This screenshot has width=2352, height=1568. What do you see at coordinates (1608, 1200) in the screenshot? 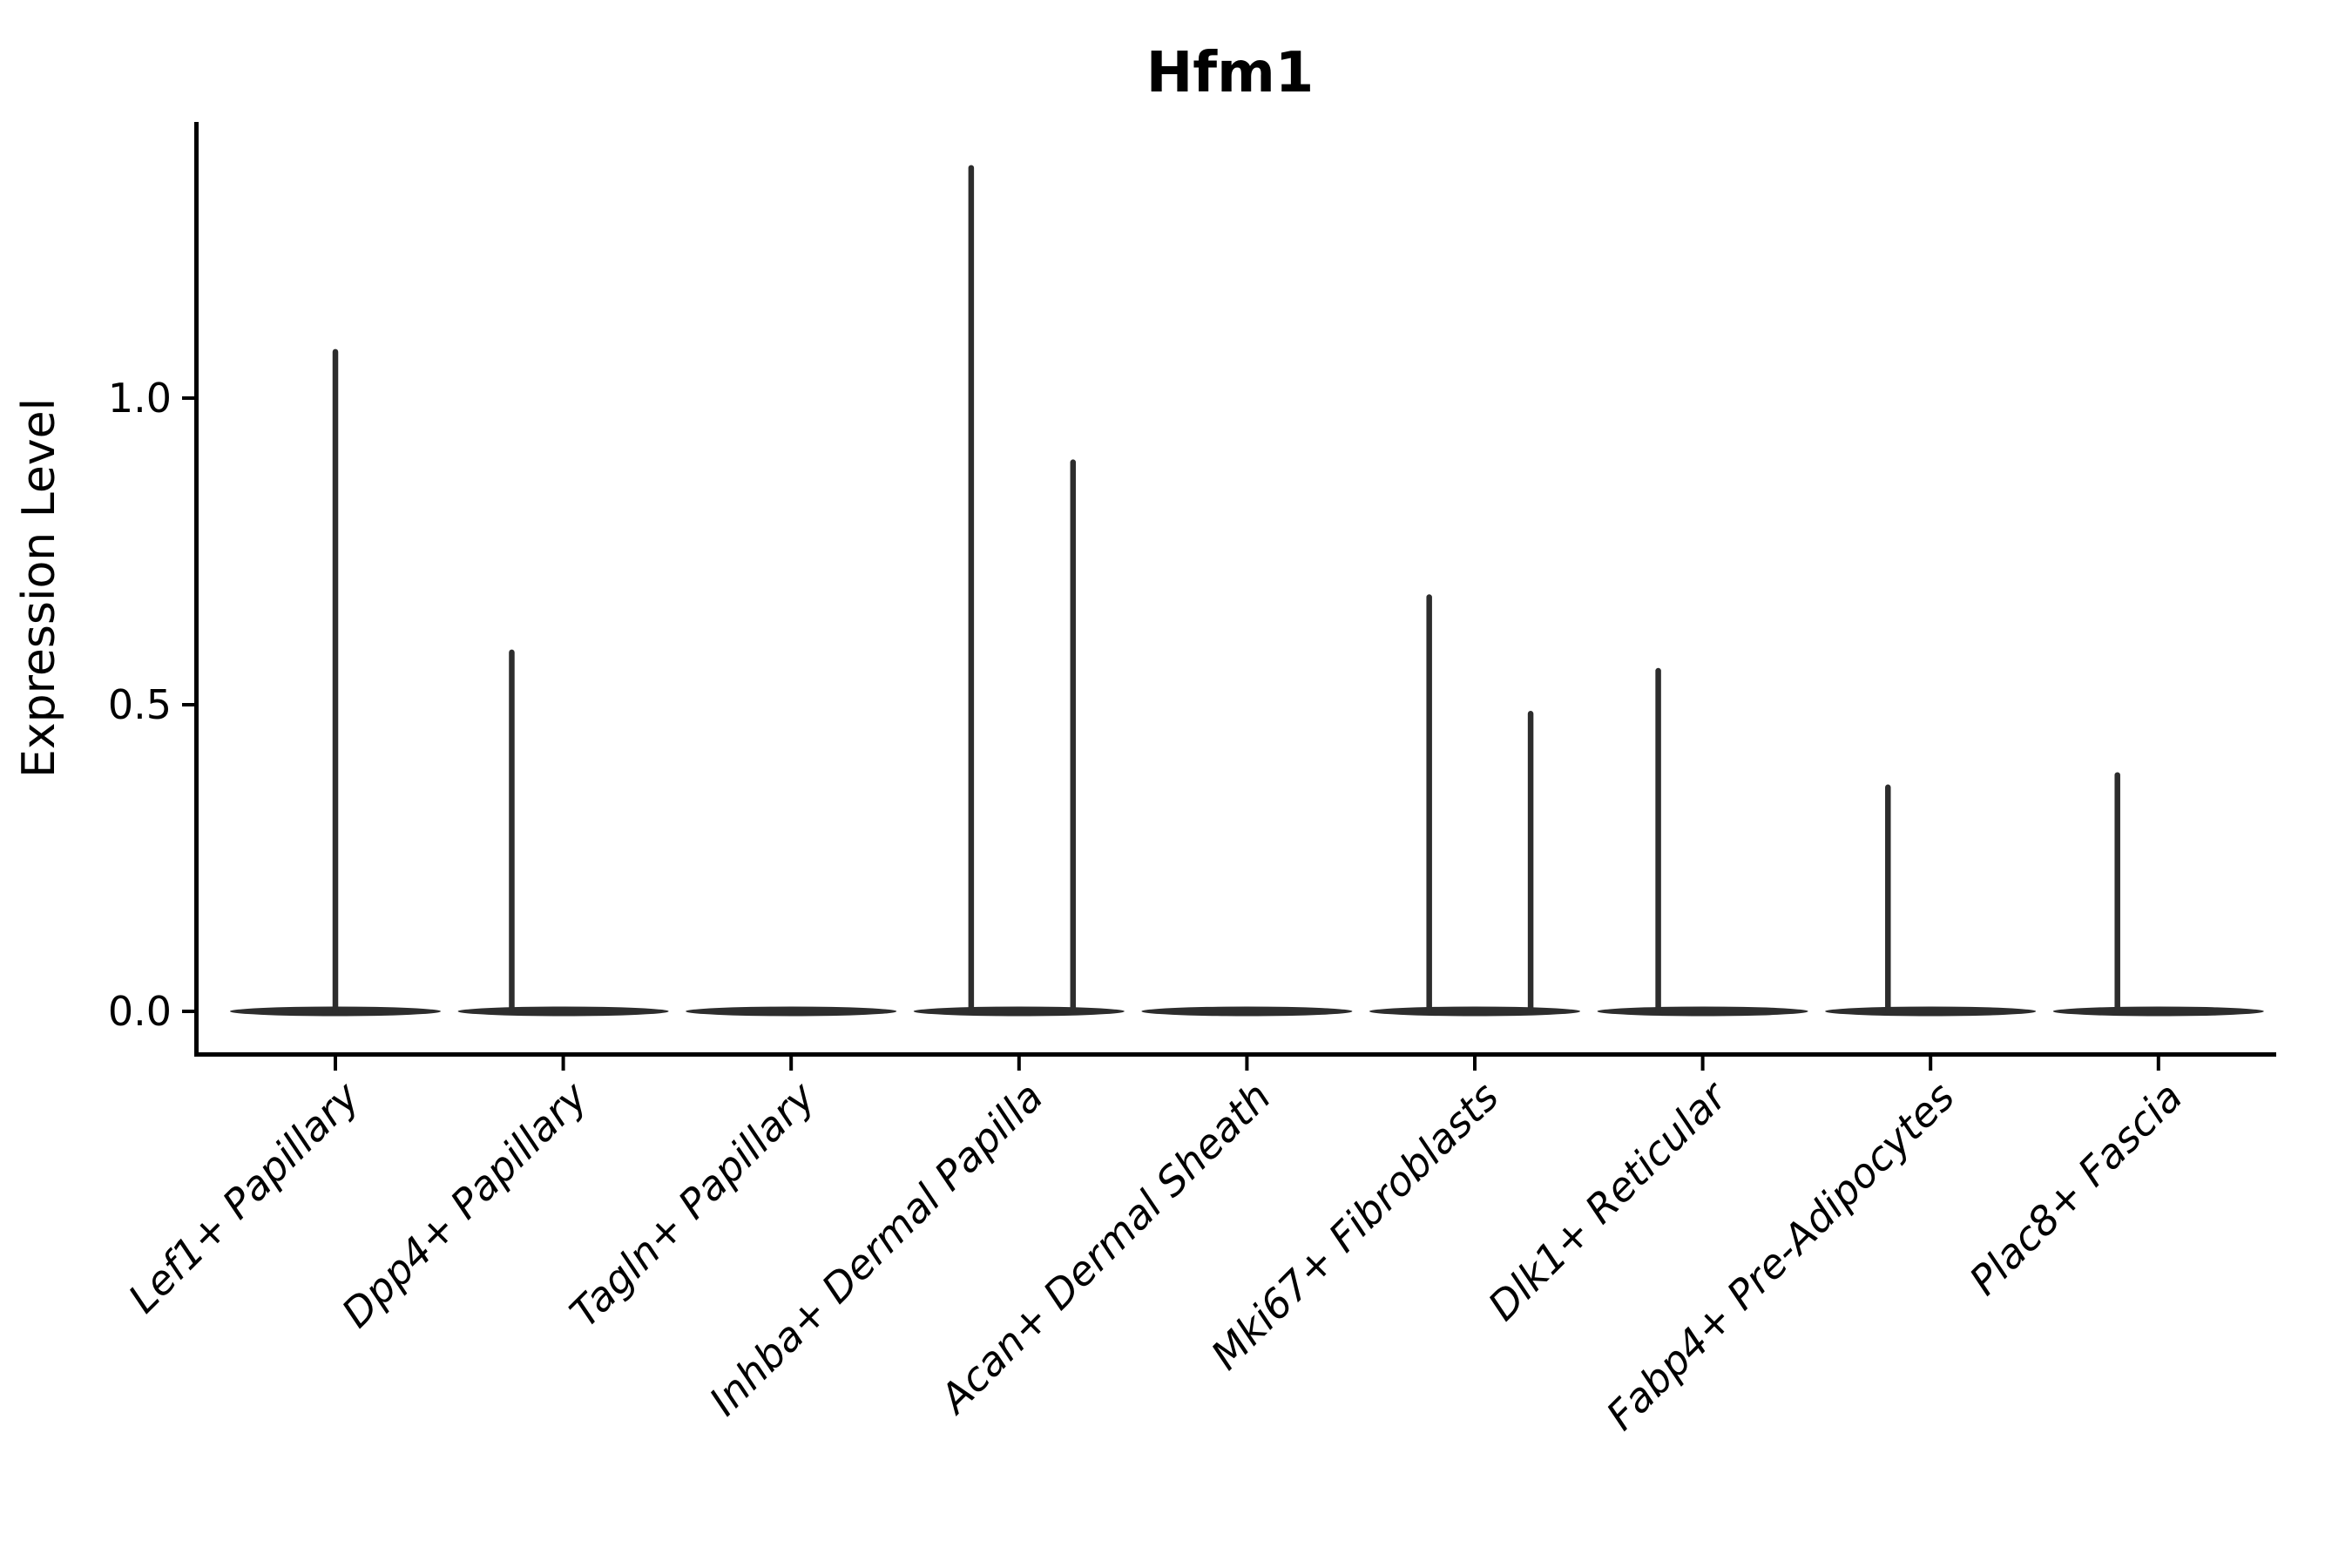
I see `x-tick-label: Dlk1+ Reticular` at bounding box center [1608, 1200].